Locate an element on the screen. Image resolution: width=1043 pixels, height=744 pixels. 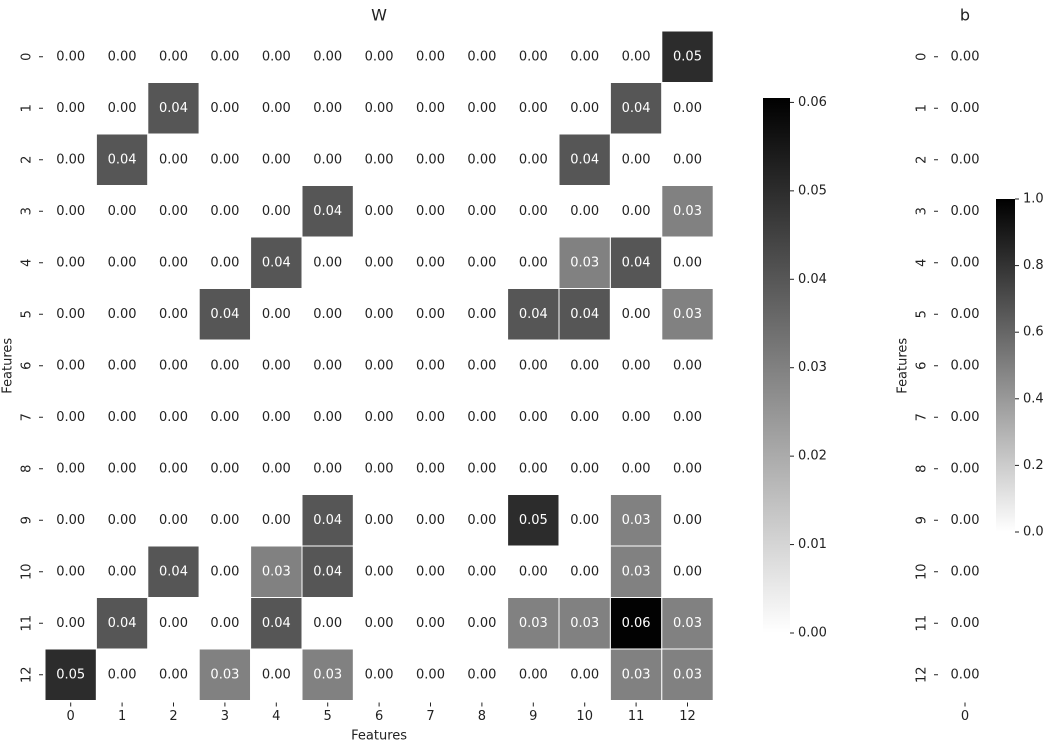
cell-label: 0.05 is located at coordinates (70, 674).